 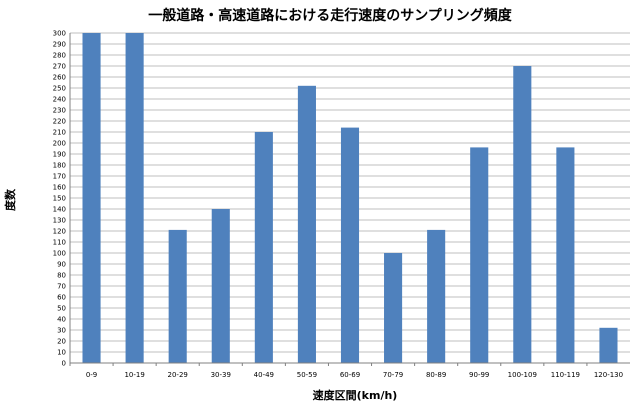 I want to click on y-tick-label: 300, so click(x=59, y=34).